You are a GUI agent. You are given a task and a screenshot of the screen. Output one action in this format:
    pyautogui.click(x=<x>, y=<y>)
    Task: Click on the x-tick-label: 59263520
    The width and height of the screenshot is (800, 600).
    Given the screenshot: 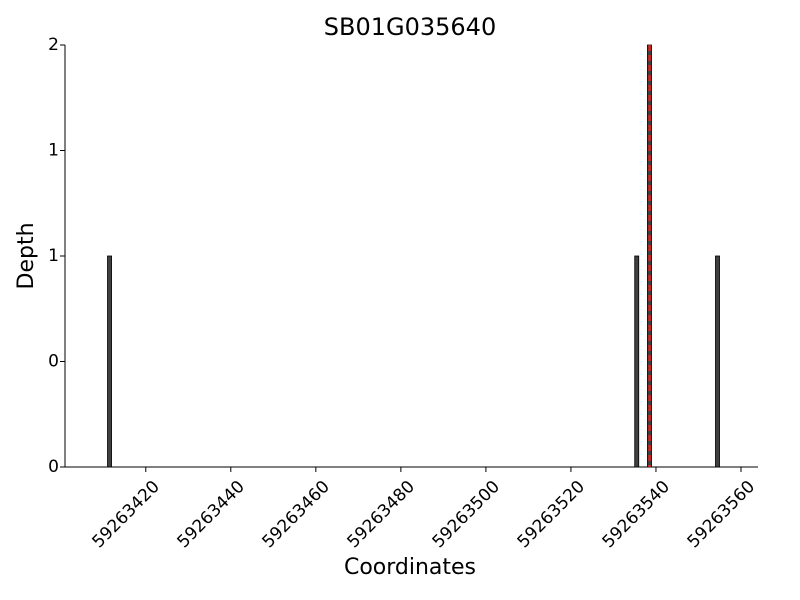 What is the action you would take?
    pyautogui.click(x=551, y=514)
    